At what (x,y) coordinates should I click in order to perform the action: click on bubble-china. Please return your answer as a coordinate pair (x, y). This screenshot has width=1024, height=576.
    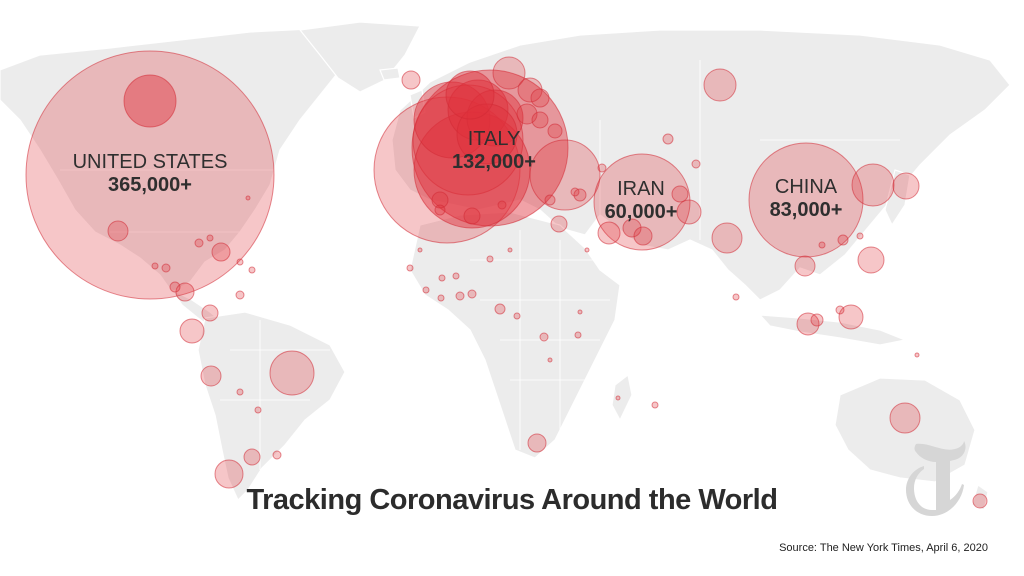
    Looking at the image, I should click on (806, 200).